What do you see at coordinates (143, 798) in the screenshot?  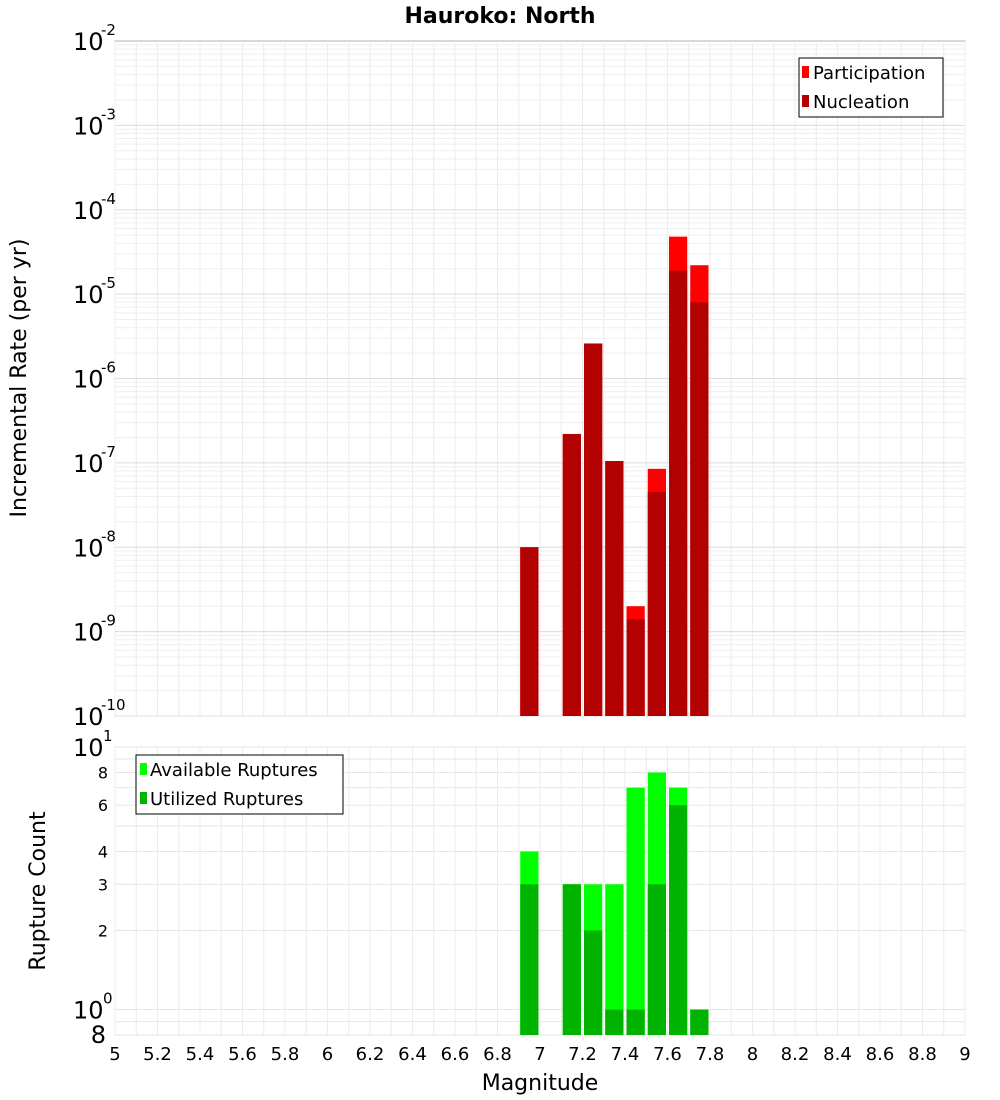 I see `legend-utilized-swatch` at bounding box center [143, 798].